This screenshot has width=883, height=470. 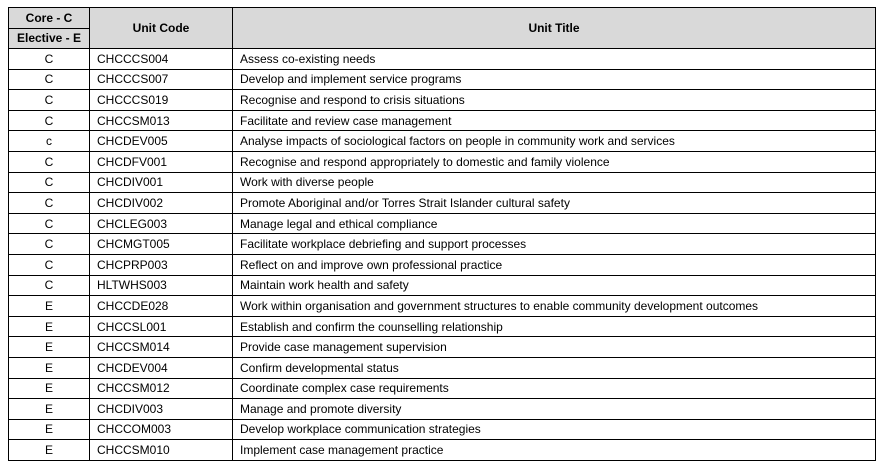 I want to click on unit-title-cell: Provide case management supervision, so click(x=554, y=347).